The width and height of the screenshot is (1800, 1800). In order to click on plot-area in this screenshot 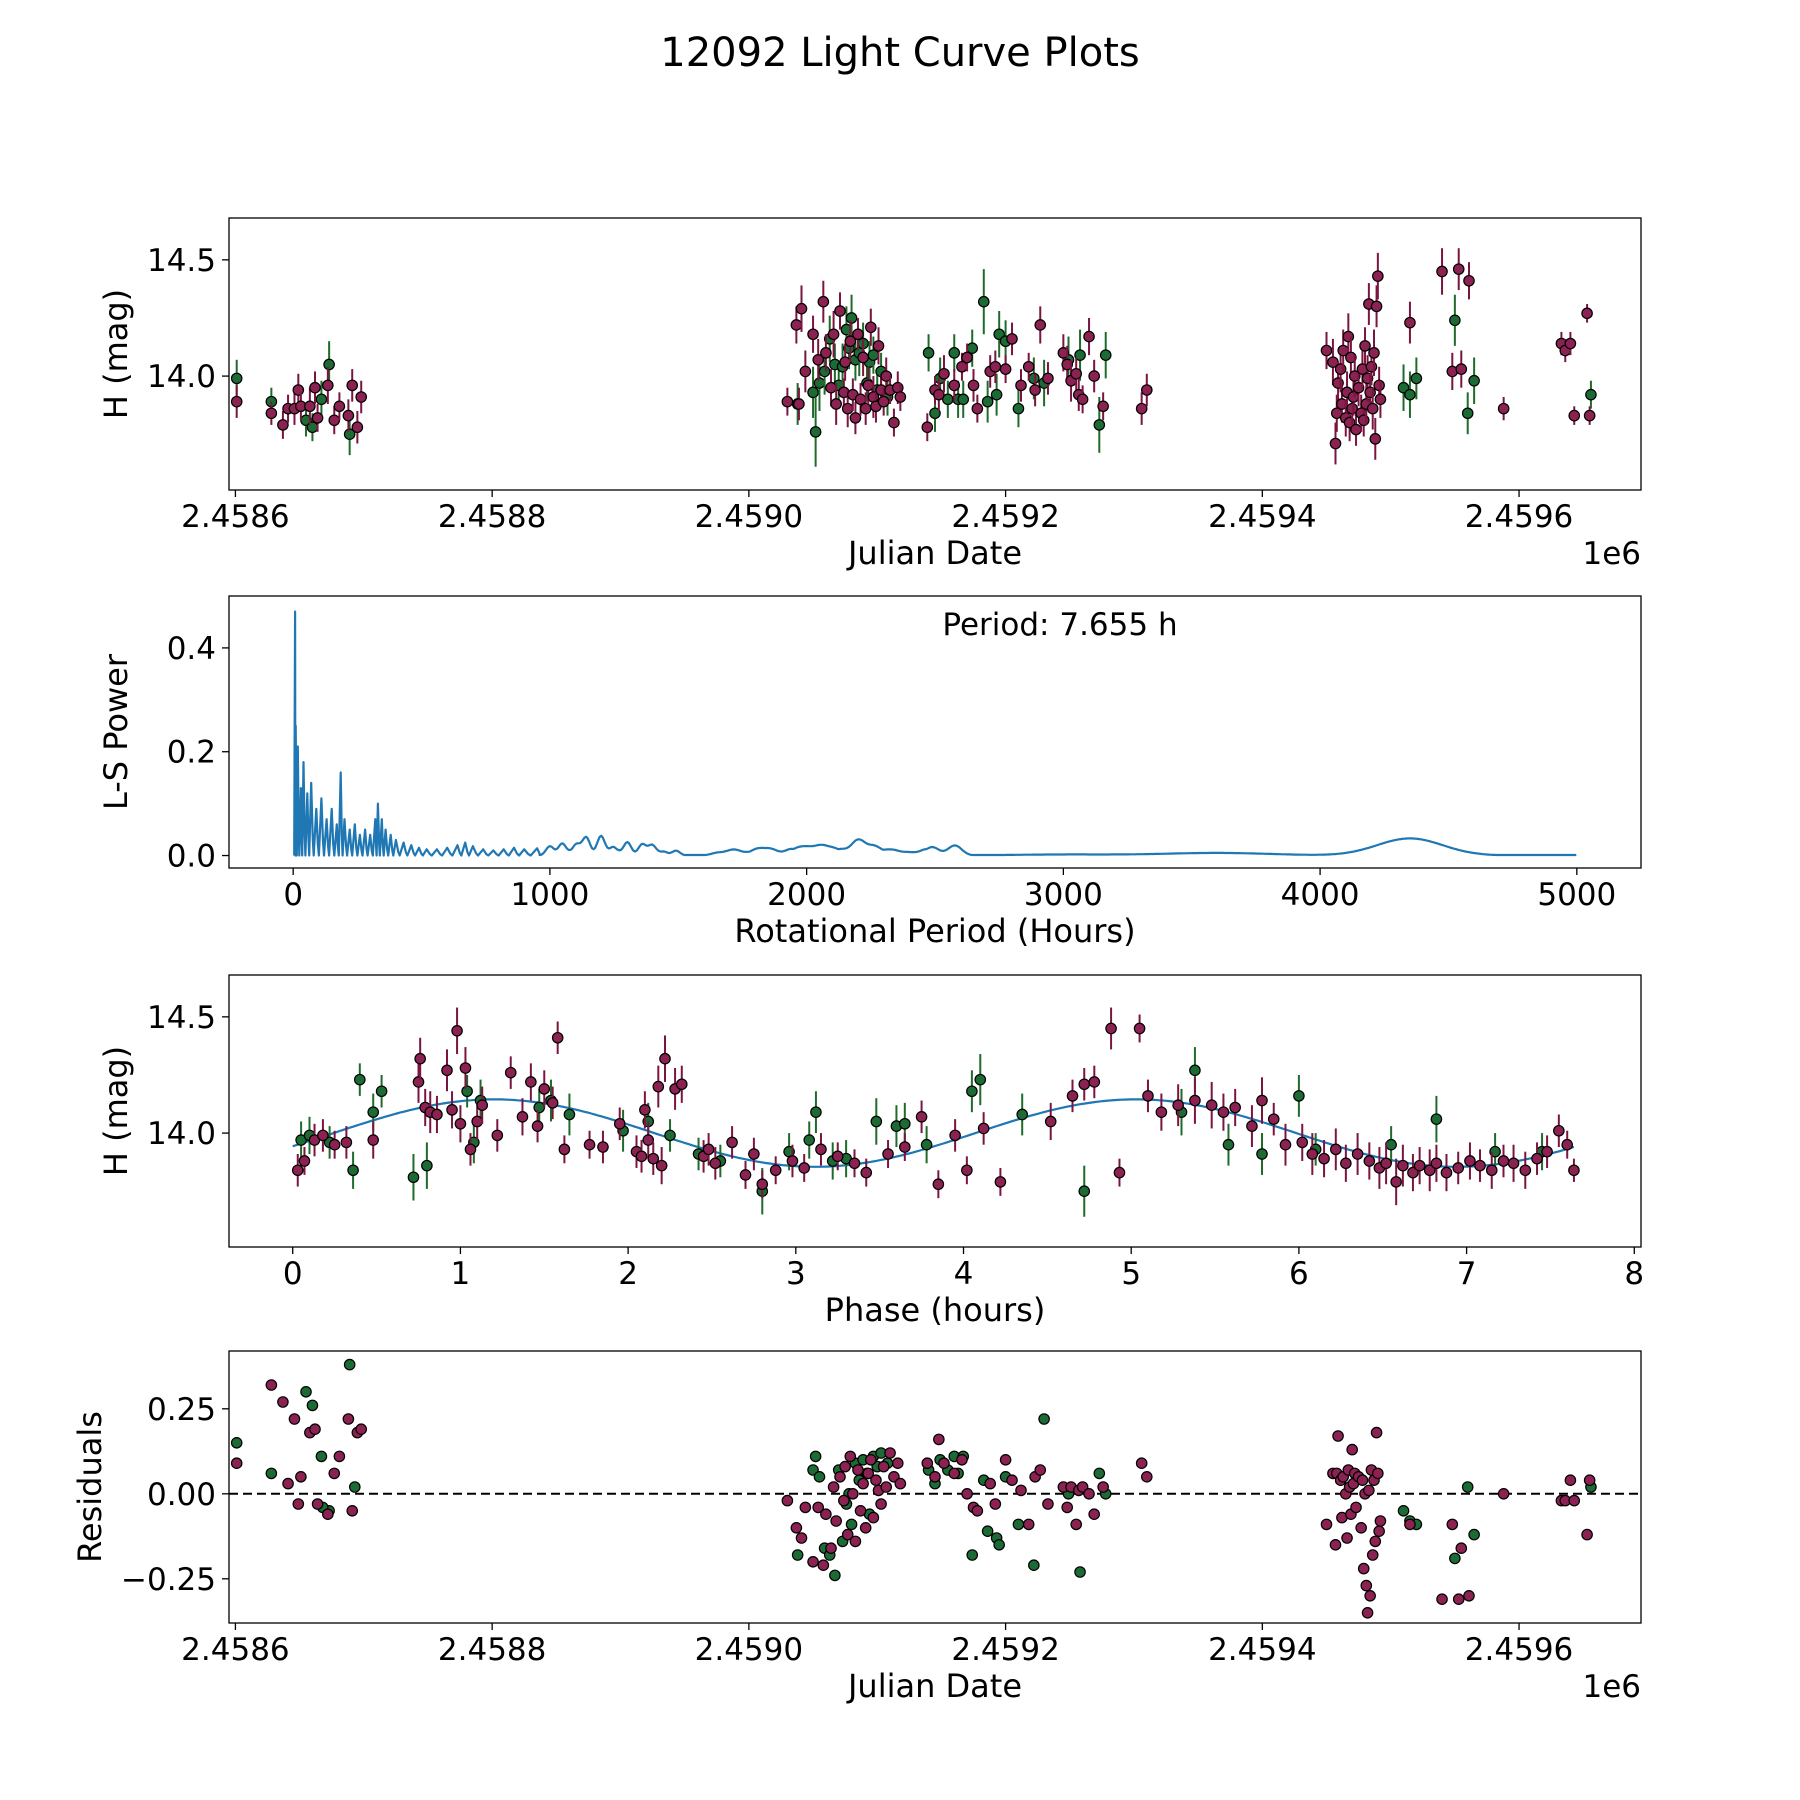, I will do `click(935, 1112)`.